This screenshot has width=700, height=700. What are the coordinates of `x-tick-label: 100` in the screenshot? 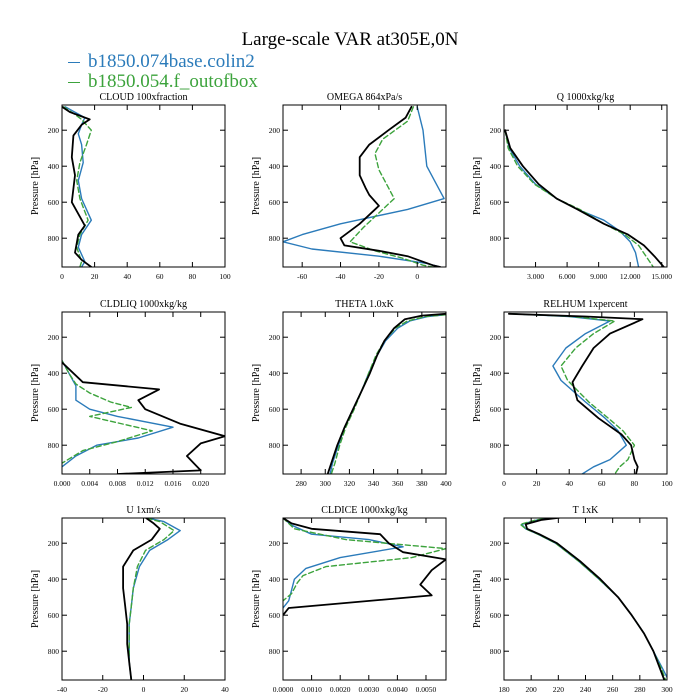 It's located at (225, 276).